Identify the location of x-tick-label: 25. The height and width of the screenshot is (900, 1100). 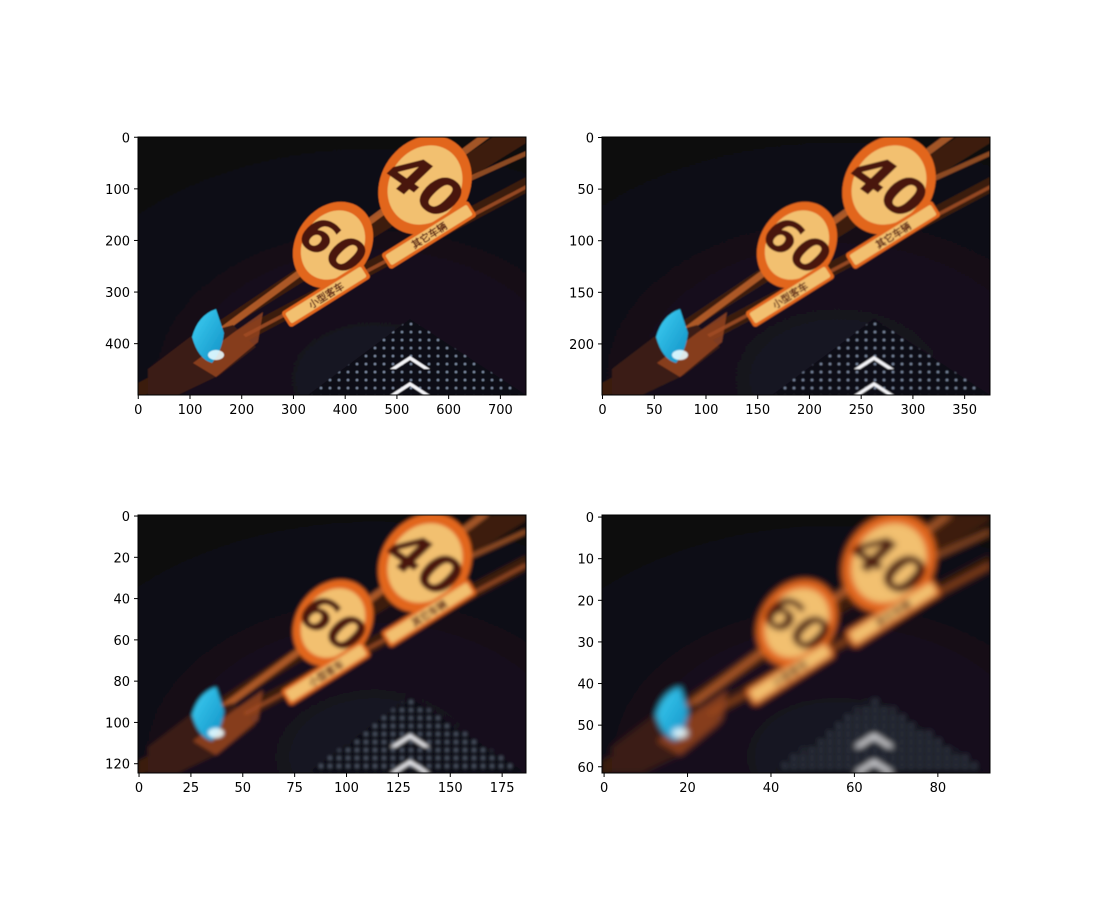
(191, 788).